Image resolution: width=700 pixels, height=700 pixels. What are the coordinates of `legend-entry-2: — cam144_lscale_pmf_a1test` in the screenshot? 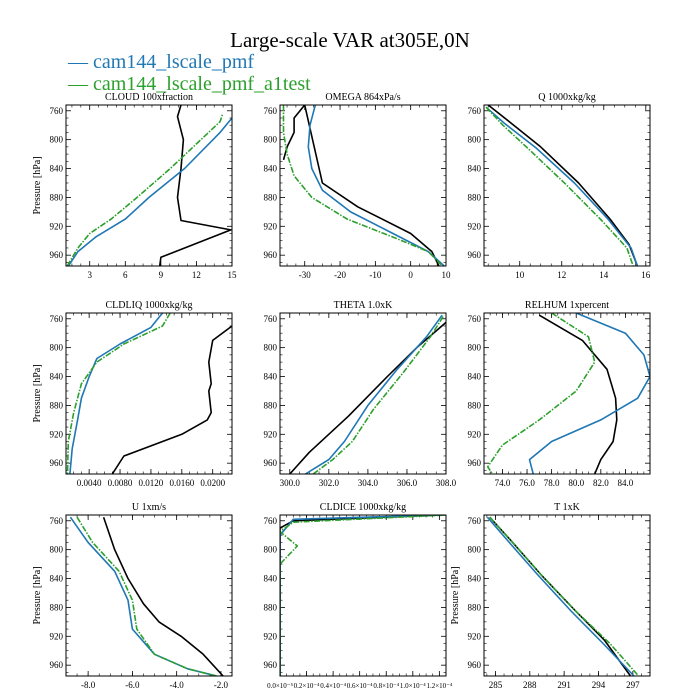 It's located at (189, 84).